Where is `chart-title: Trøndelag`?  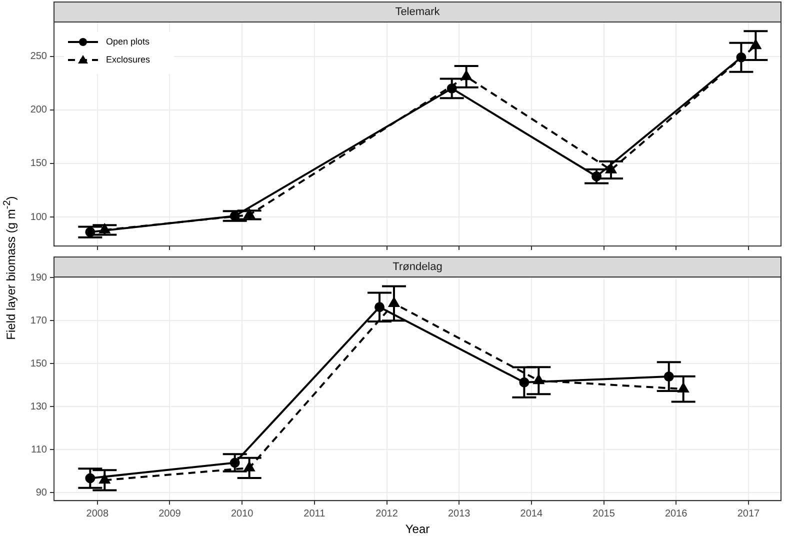 chart-title: Trøndelag is located at coordinates (417, 267).